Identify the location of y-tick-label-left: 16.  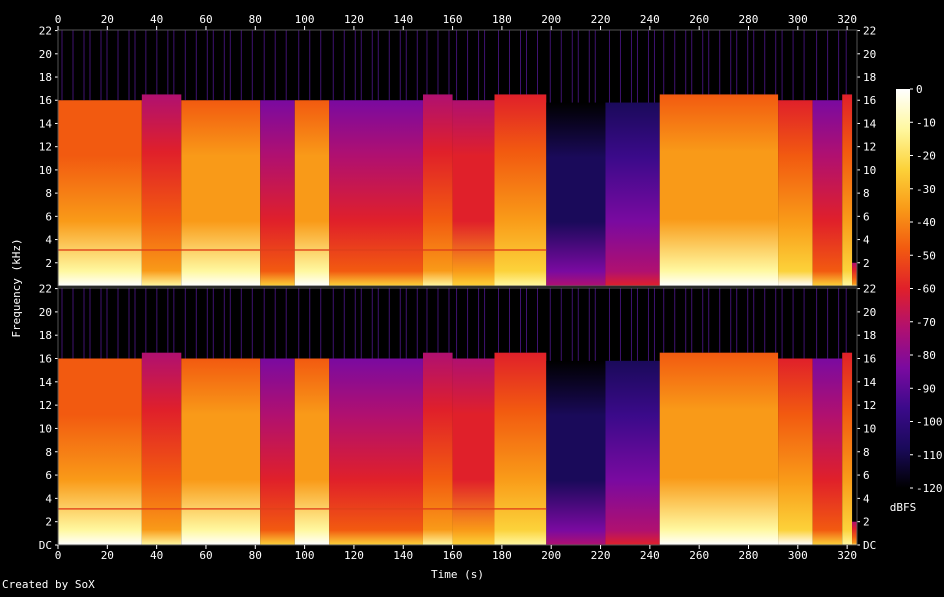
(45, 359).